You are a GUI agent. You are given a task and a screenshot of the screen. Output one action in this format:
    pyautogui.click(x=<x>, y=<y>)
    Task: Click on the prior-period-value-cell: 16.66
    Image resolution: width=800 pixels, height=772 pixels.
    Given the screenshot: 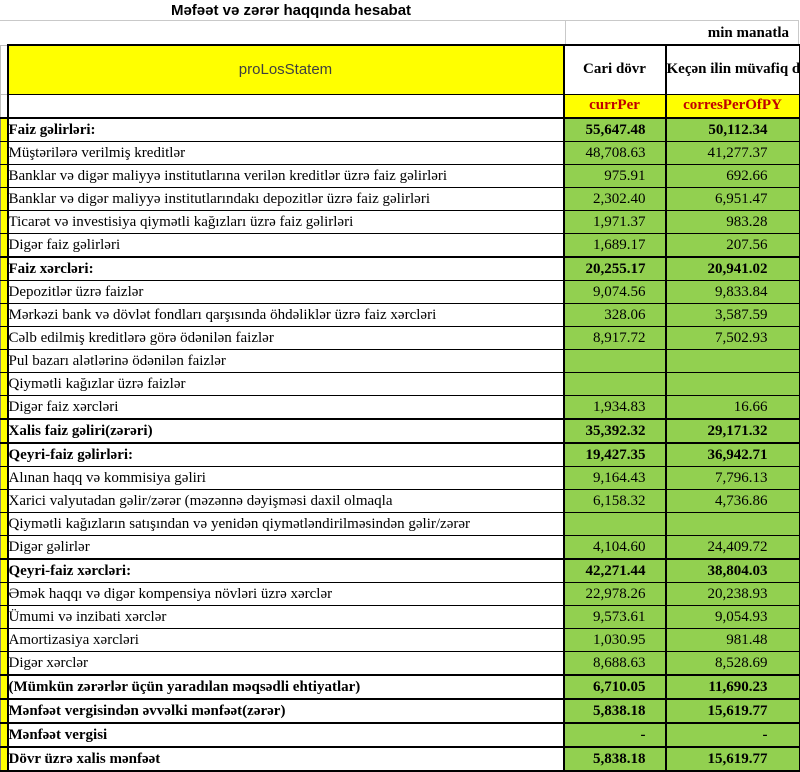 What is the action you would take?
    pyautogui.click(x=732, y=407)
    